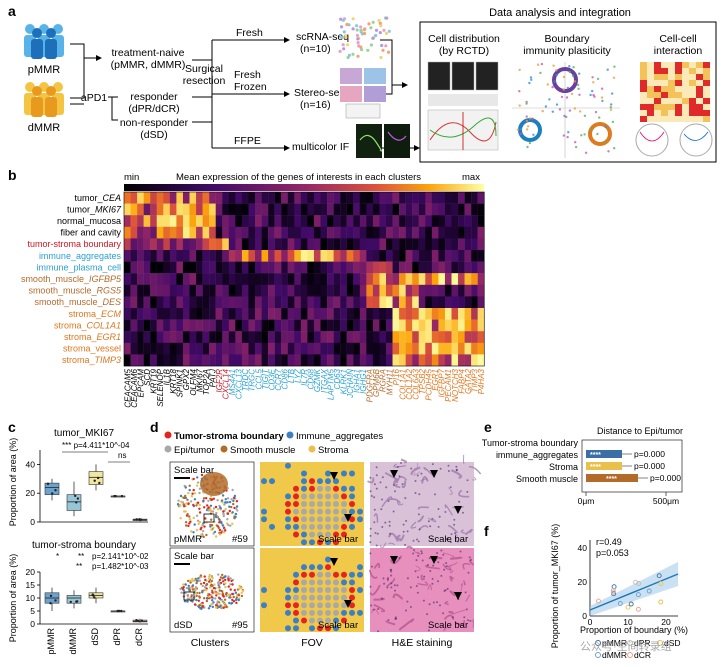 The image size is (724, 667). I want to click on sample-group-2: dSD, so click(183, 625).